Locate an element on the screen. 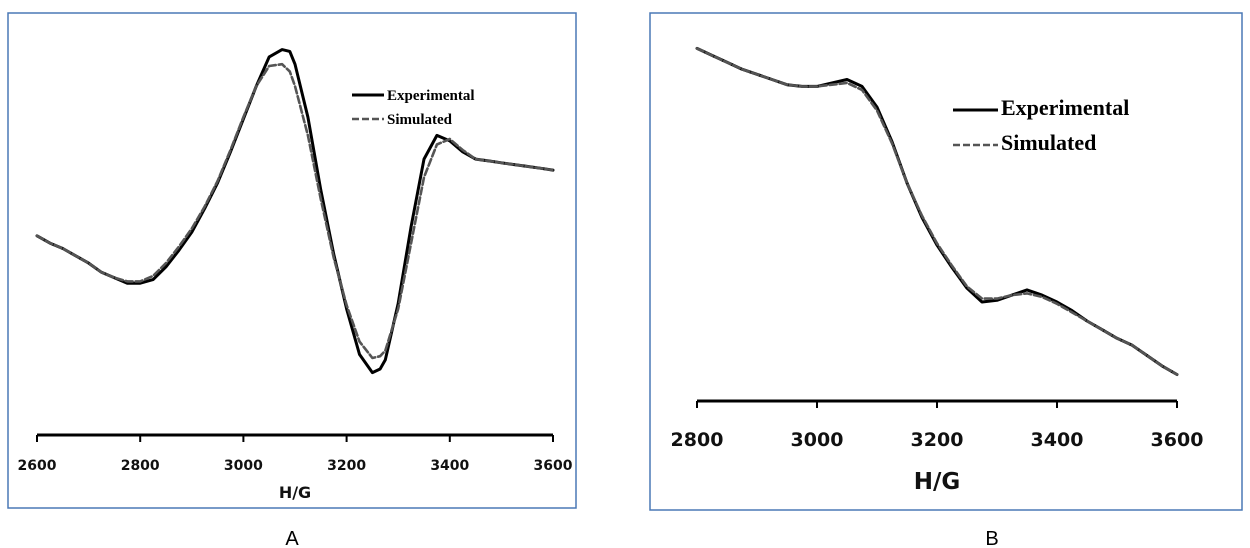 The height and width of the screenshot is (548, 1250). x-tick-label-b-1: 3000 is located at coordinates (817, 440).